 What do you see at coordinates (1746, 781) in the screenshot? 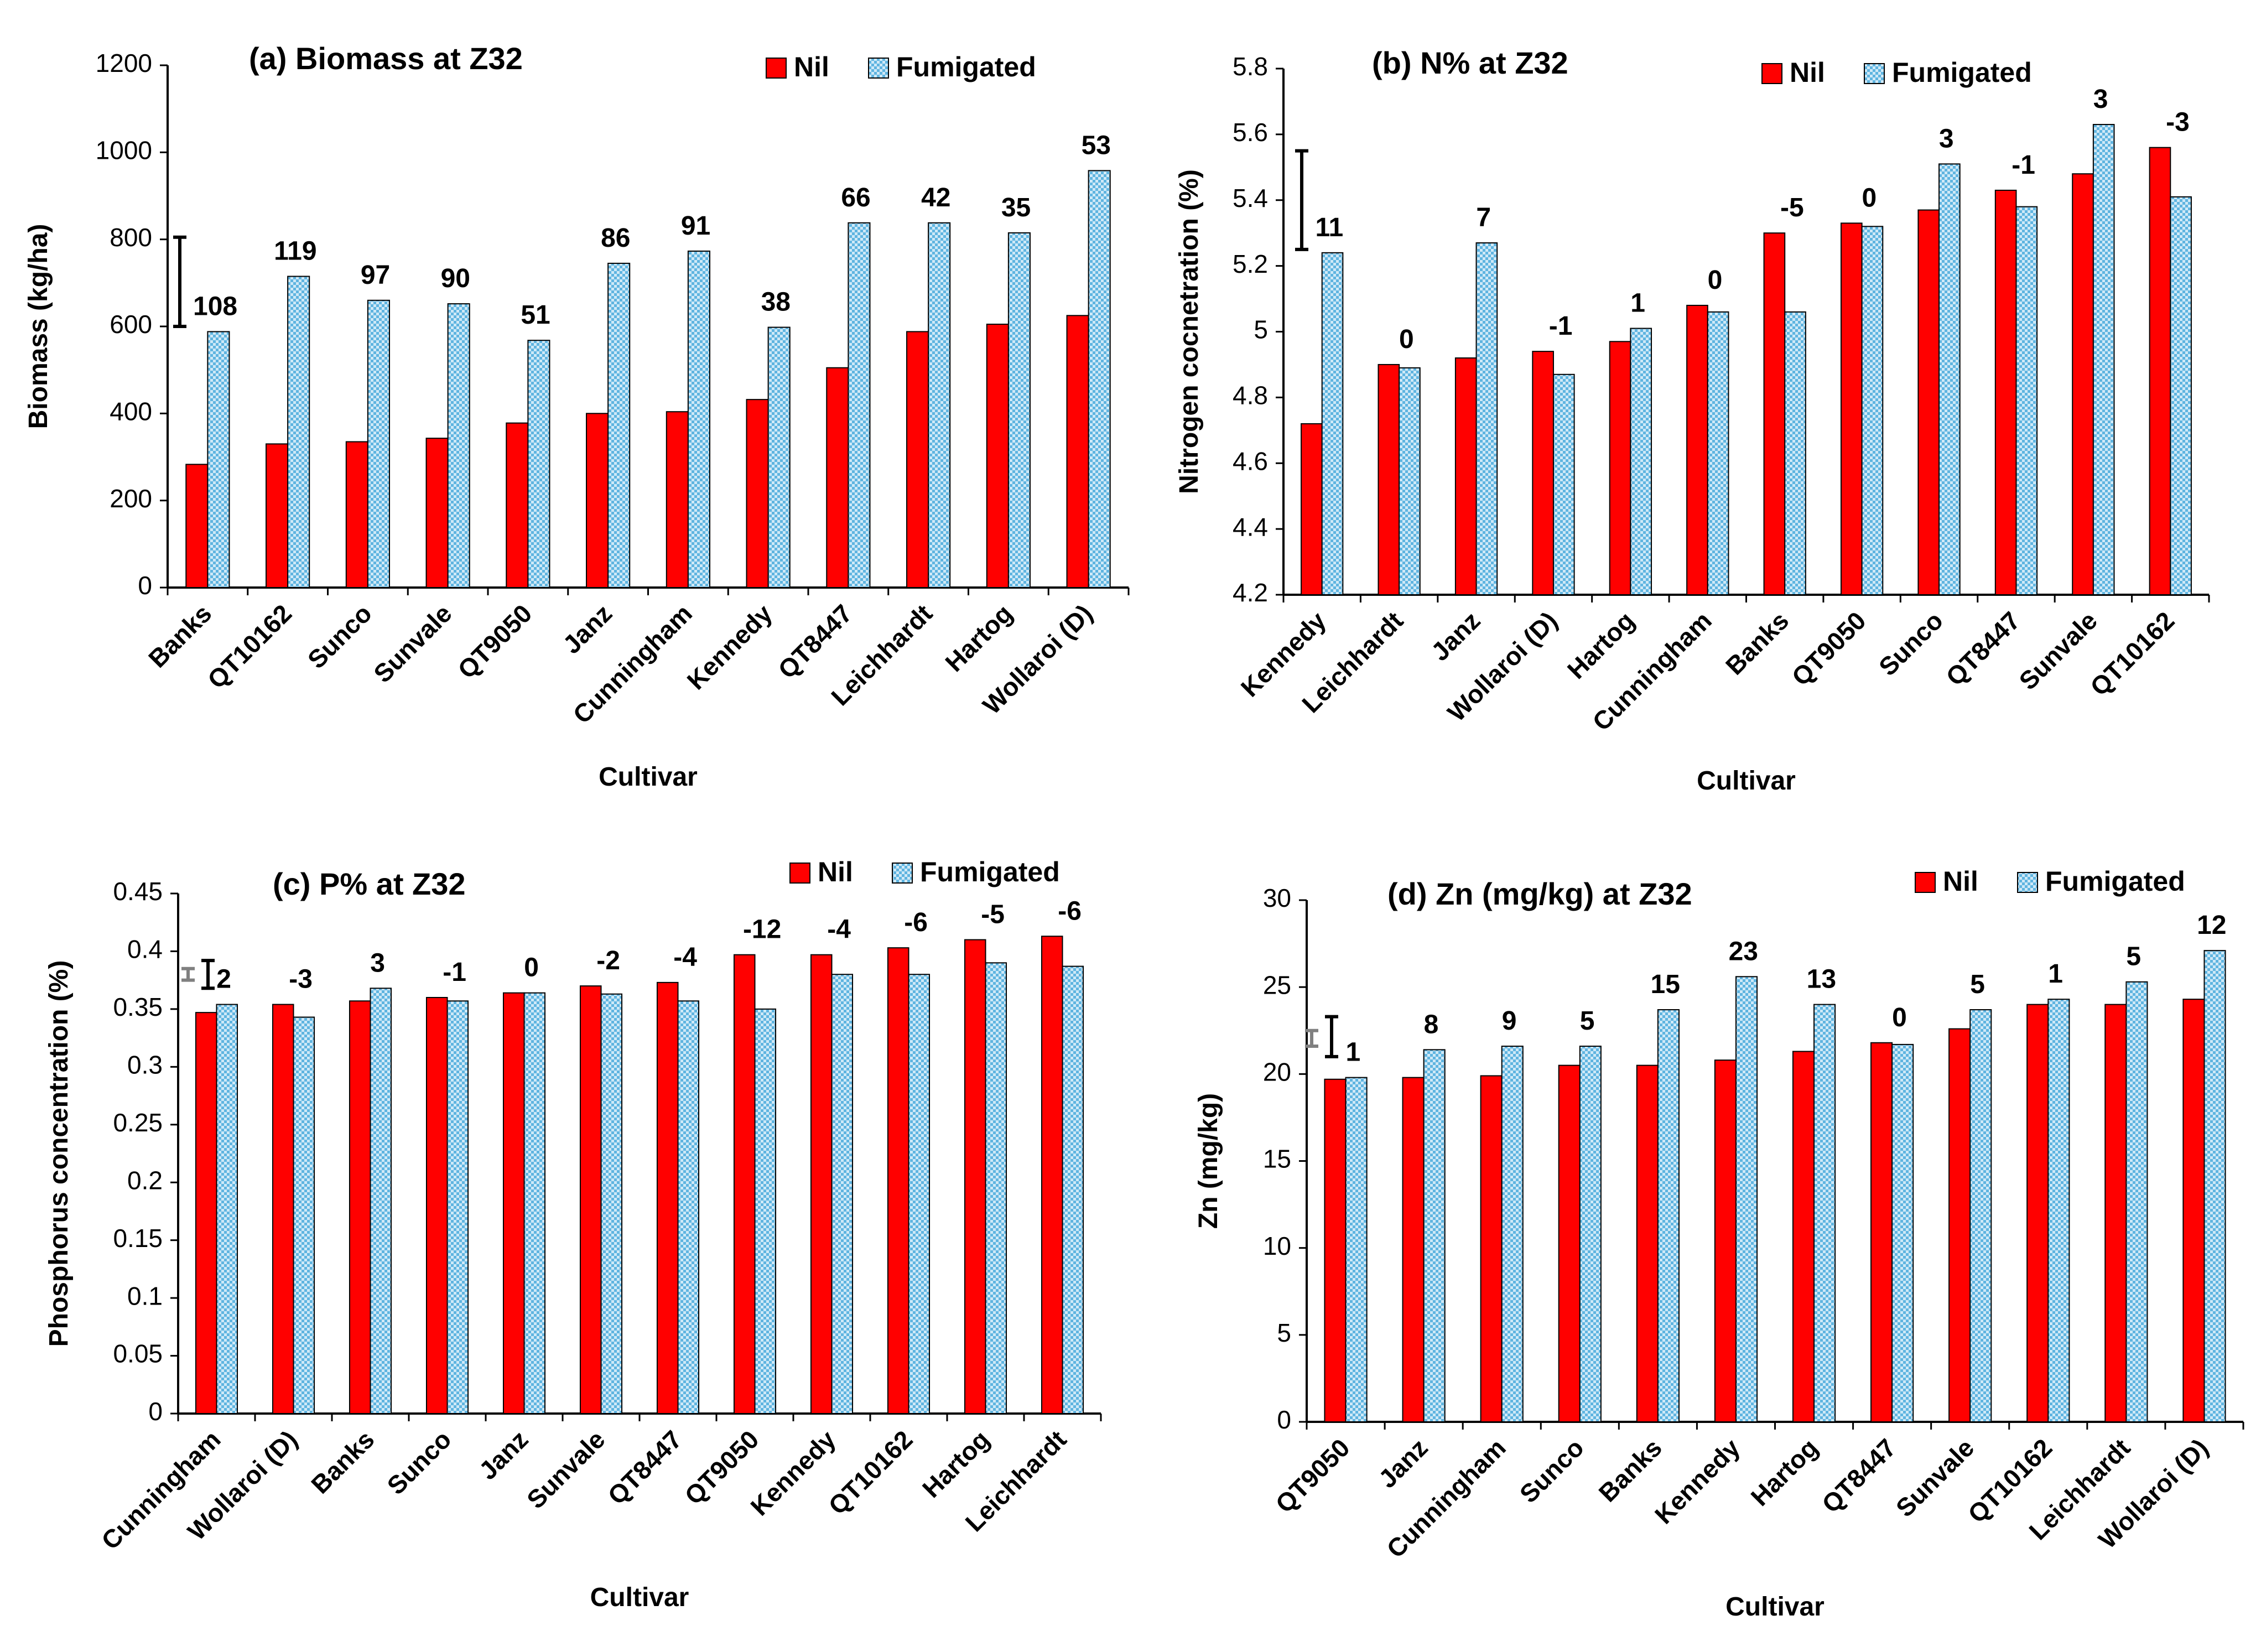
I see `x-axis-label: Cultivar` at bounding box center [1746, 781].